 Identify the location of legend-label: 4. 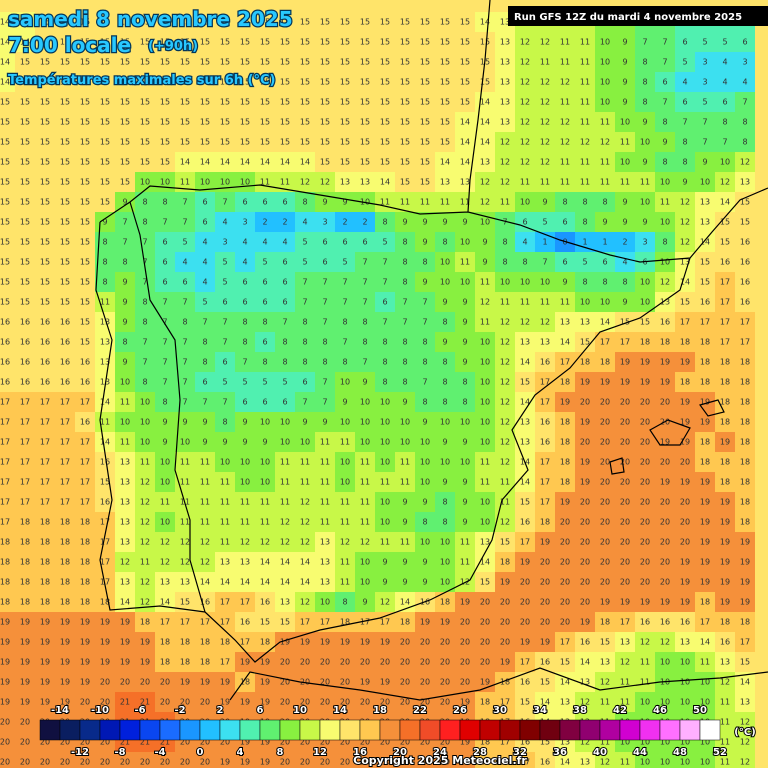
(240, 752).